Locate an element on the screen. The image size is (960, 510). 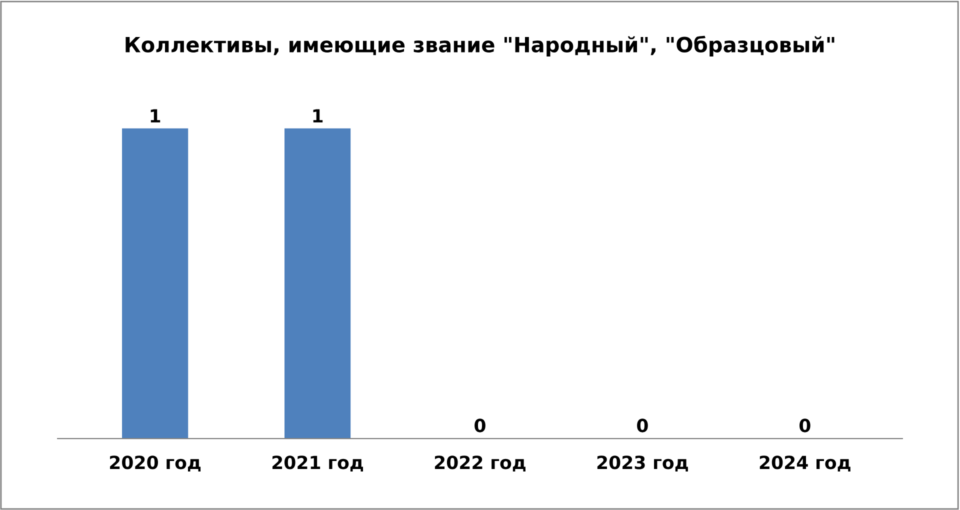
x-tick-label: 2024 год is located at coordinates (805, 464).